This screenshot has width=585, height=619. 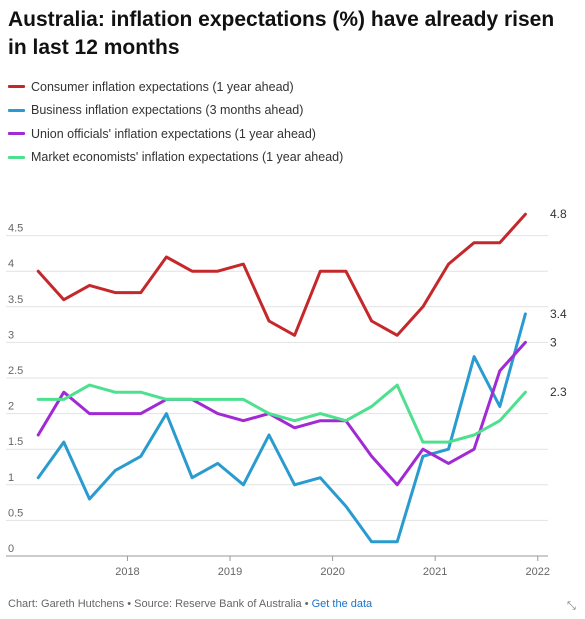 I want to click on y-tick-label: 4.5, so click(x=15, y=229).